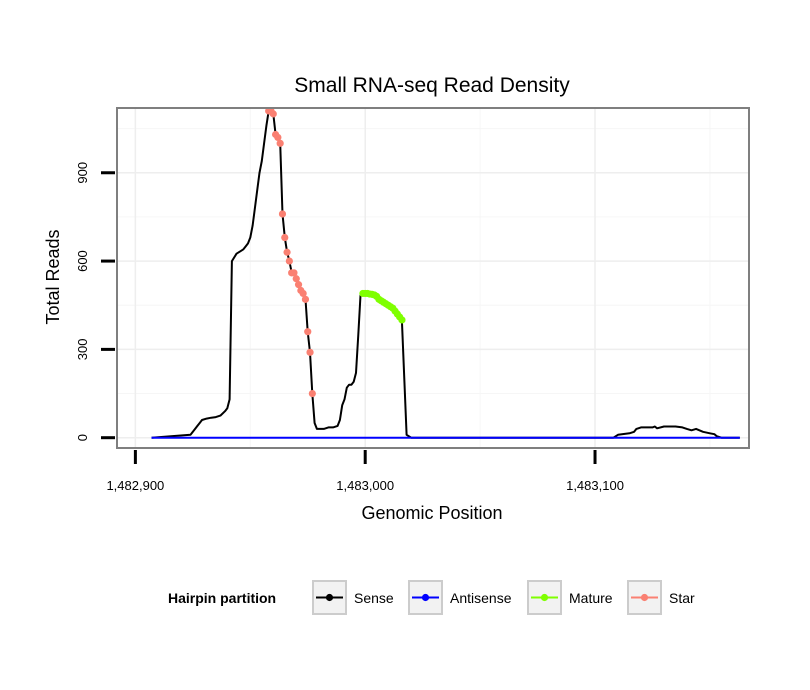  What do you see at coordinates (682, 598) in the screenshot?
I see `legend-label-star: Star` at bounding box center [682, 598].